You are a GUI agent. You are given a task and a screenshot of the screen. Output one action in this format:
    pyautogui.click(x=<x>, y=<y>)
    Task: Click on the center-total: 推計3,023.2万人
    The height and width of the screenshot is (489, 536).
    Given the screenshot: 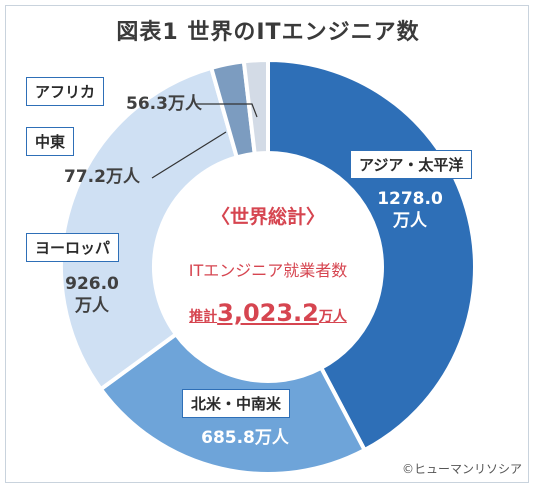 What is the action you would take?
    pyautogui.click(x=268, y=313)
    